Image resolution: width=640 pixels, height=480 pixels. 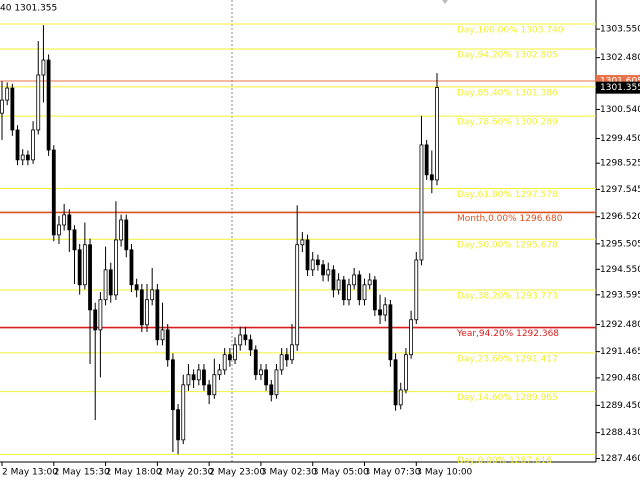 What do you see at coordinates (507, 246) in the screenshot?
I see `level-label: Day,50.00% 1295.678` at bounding box center [507, 246].